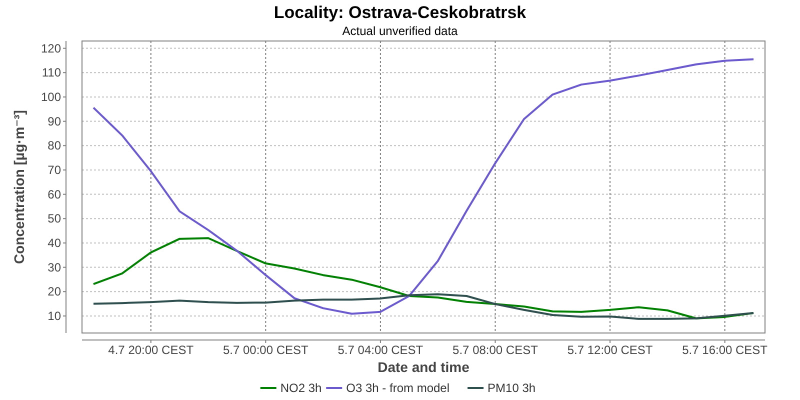  I want to click on chart-subtitle: Actual unverified data, so click(400, 31).